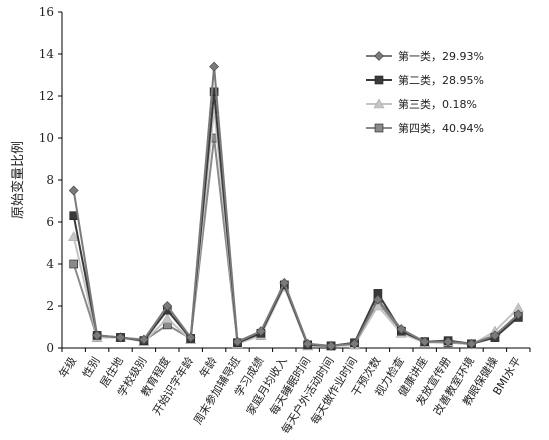 This screenshot has height=440, width=549. I want to click on y-tick-label: 0, so click(50, 348).